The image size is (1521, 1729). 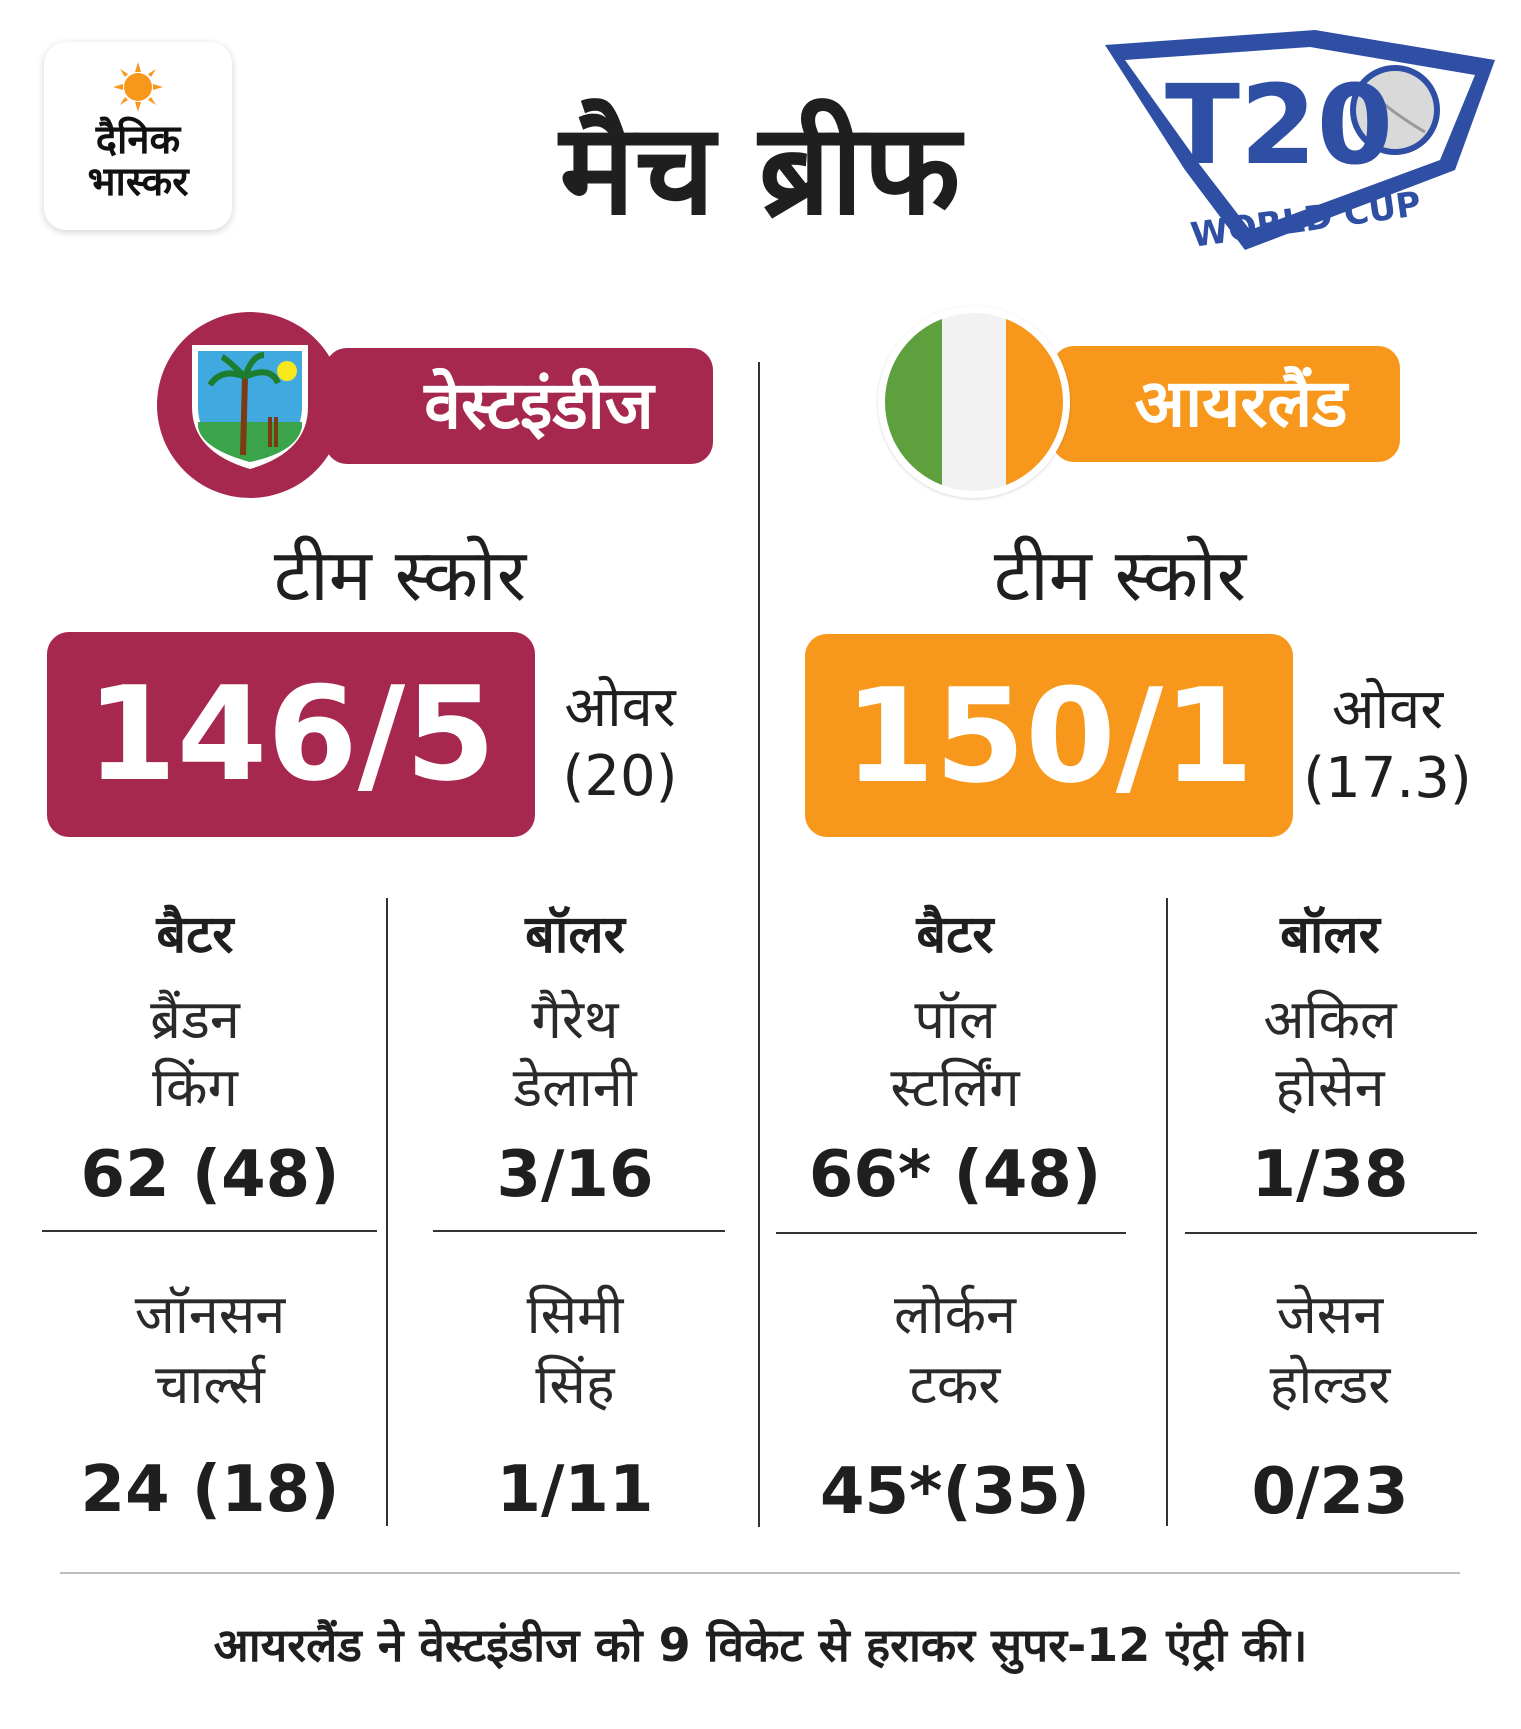 I want to click on batter-heading-right: बैटर, so click(x=955, y=935).